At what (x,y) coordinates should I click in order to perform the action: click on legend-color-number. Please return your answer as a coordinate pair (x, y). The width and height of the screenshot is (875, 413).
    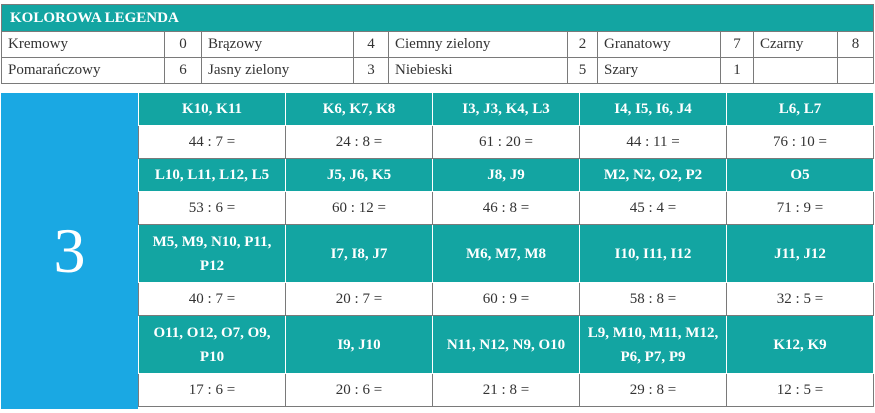
    Looking at the image, I should click on (855, 70).